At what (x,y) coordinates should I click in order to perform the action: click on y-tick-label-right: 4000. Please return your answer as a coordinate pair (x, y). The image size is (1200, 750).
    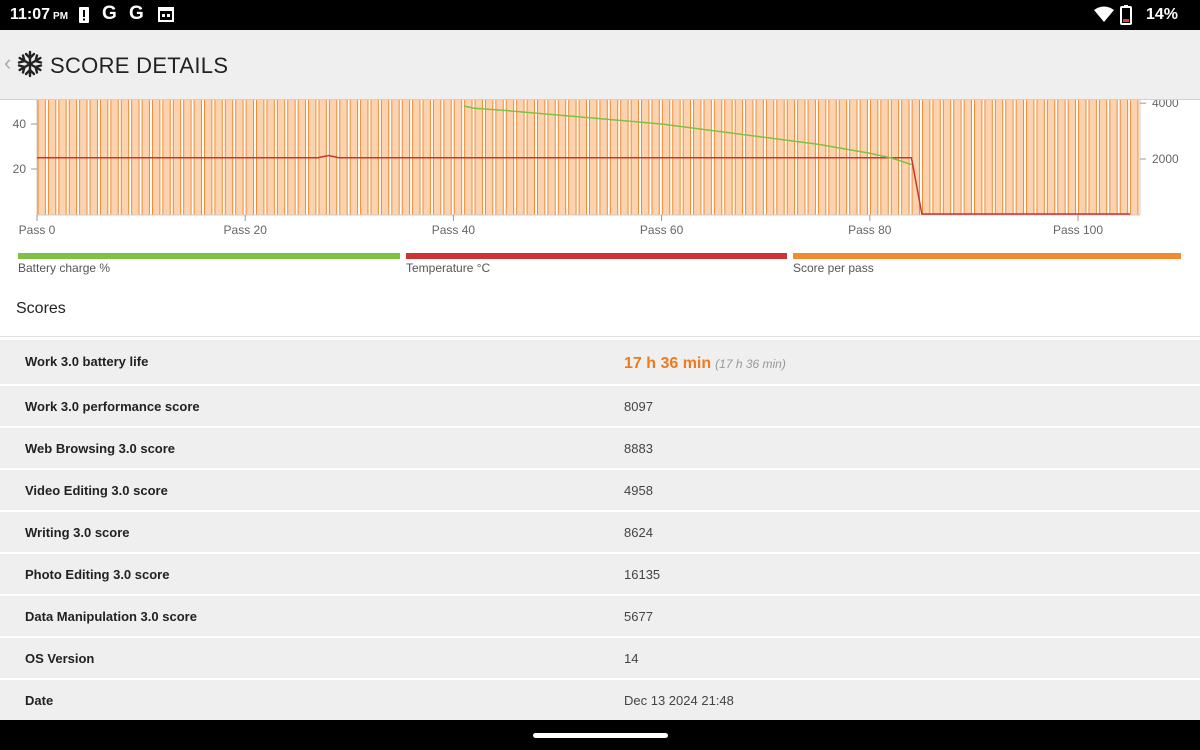
    Looking at the image, I should click on (1165, 105).